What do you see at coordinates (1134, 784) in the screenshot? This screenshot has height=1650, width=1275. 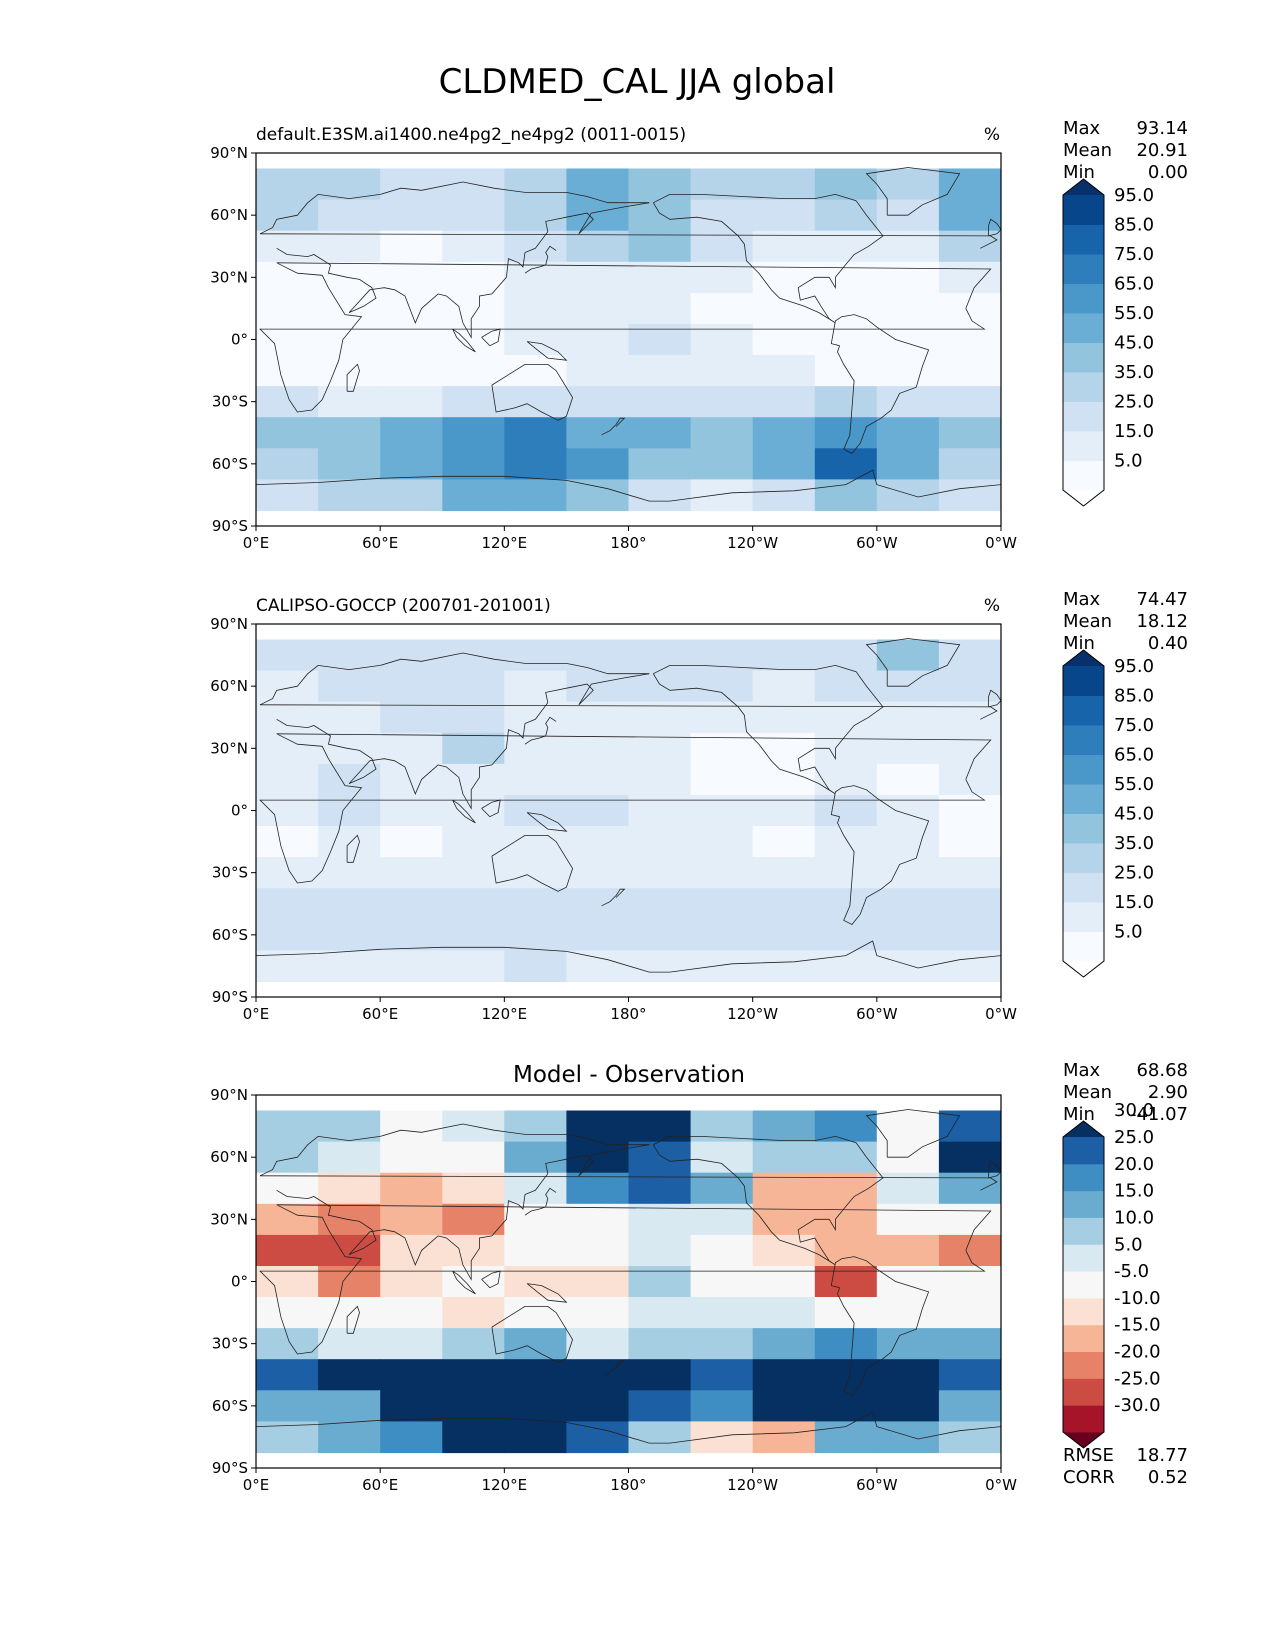 I see `colorbar-tick-label: 55.0` at bounding box center [1134, 784].